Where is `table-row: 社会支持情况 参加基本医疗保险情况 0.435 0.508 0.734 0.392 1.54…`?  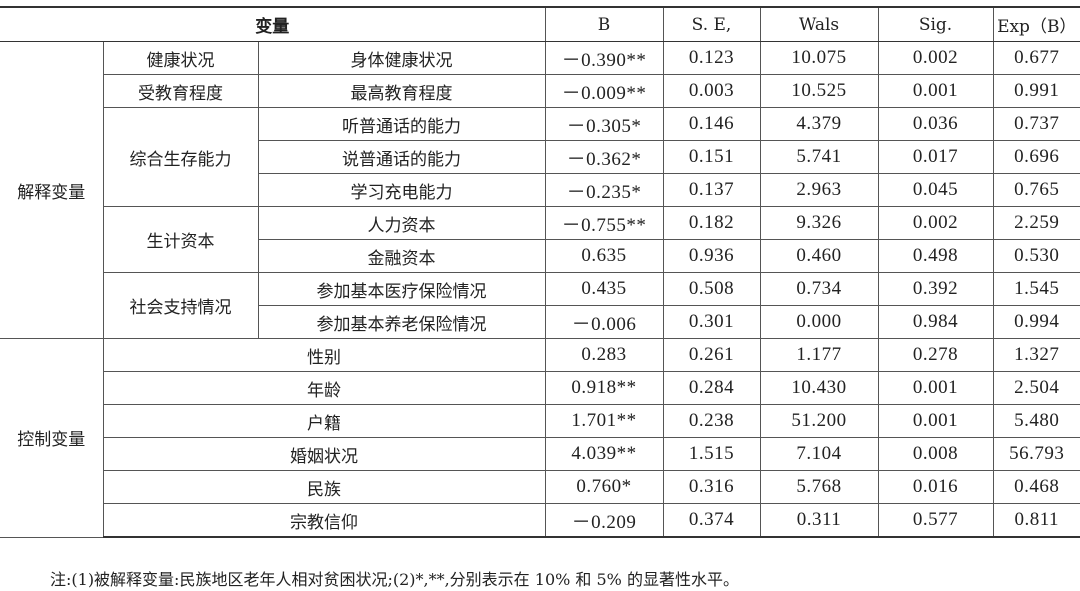 table-row: 社会支持情况 参加基本医疗保险情况 0.435 0.508 0.734 0.392 1.54… is located at coordinates (540, 305).